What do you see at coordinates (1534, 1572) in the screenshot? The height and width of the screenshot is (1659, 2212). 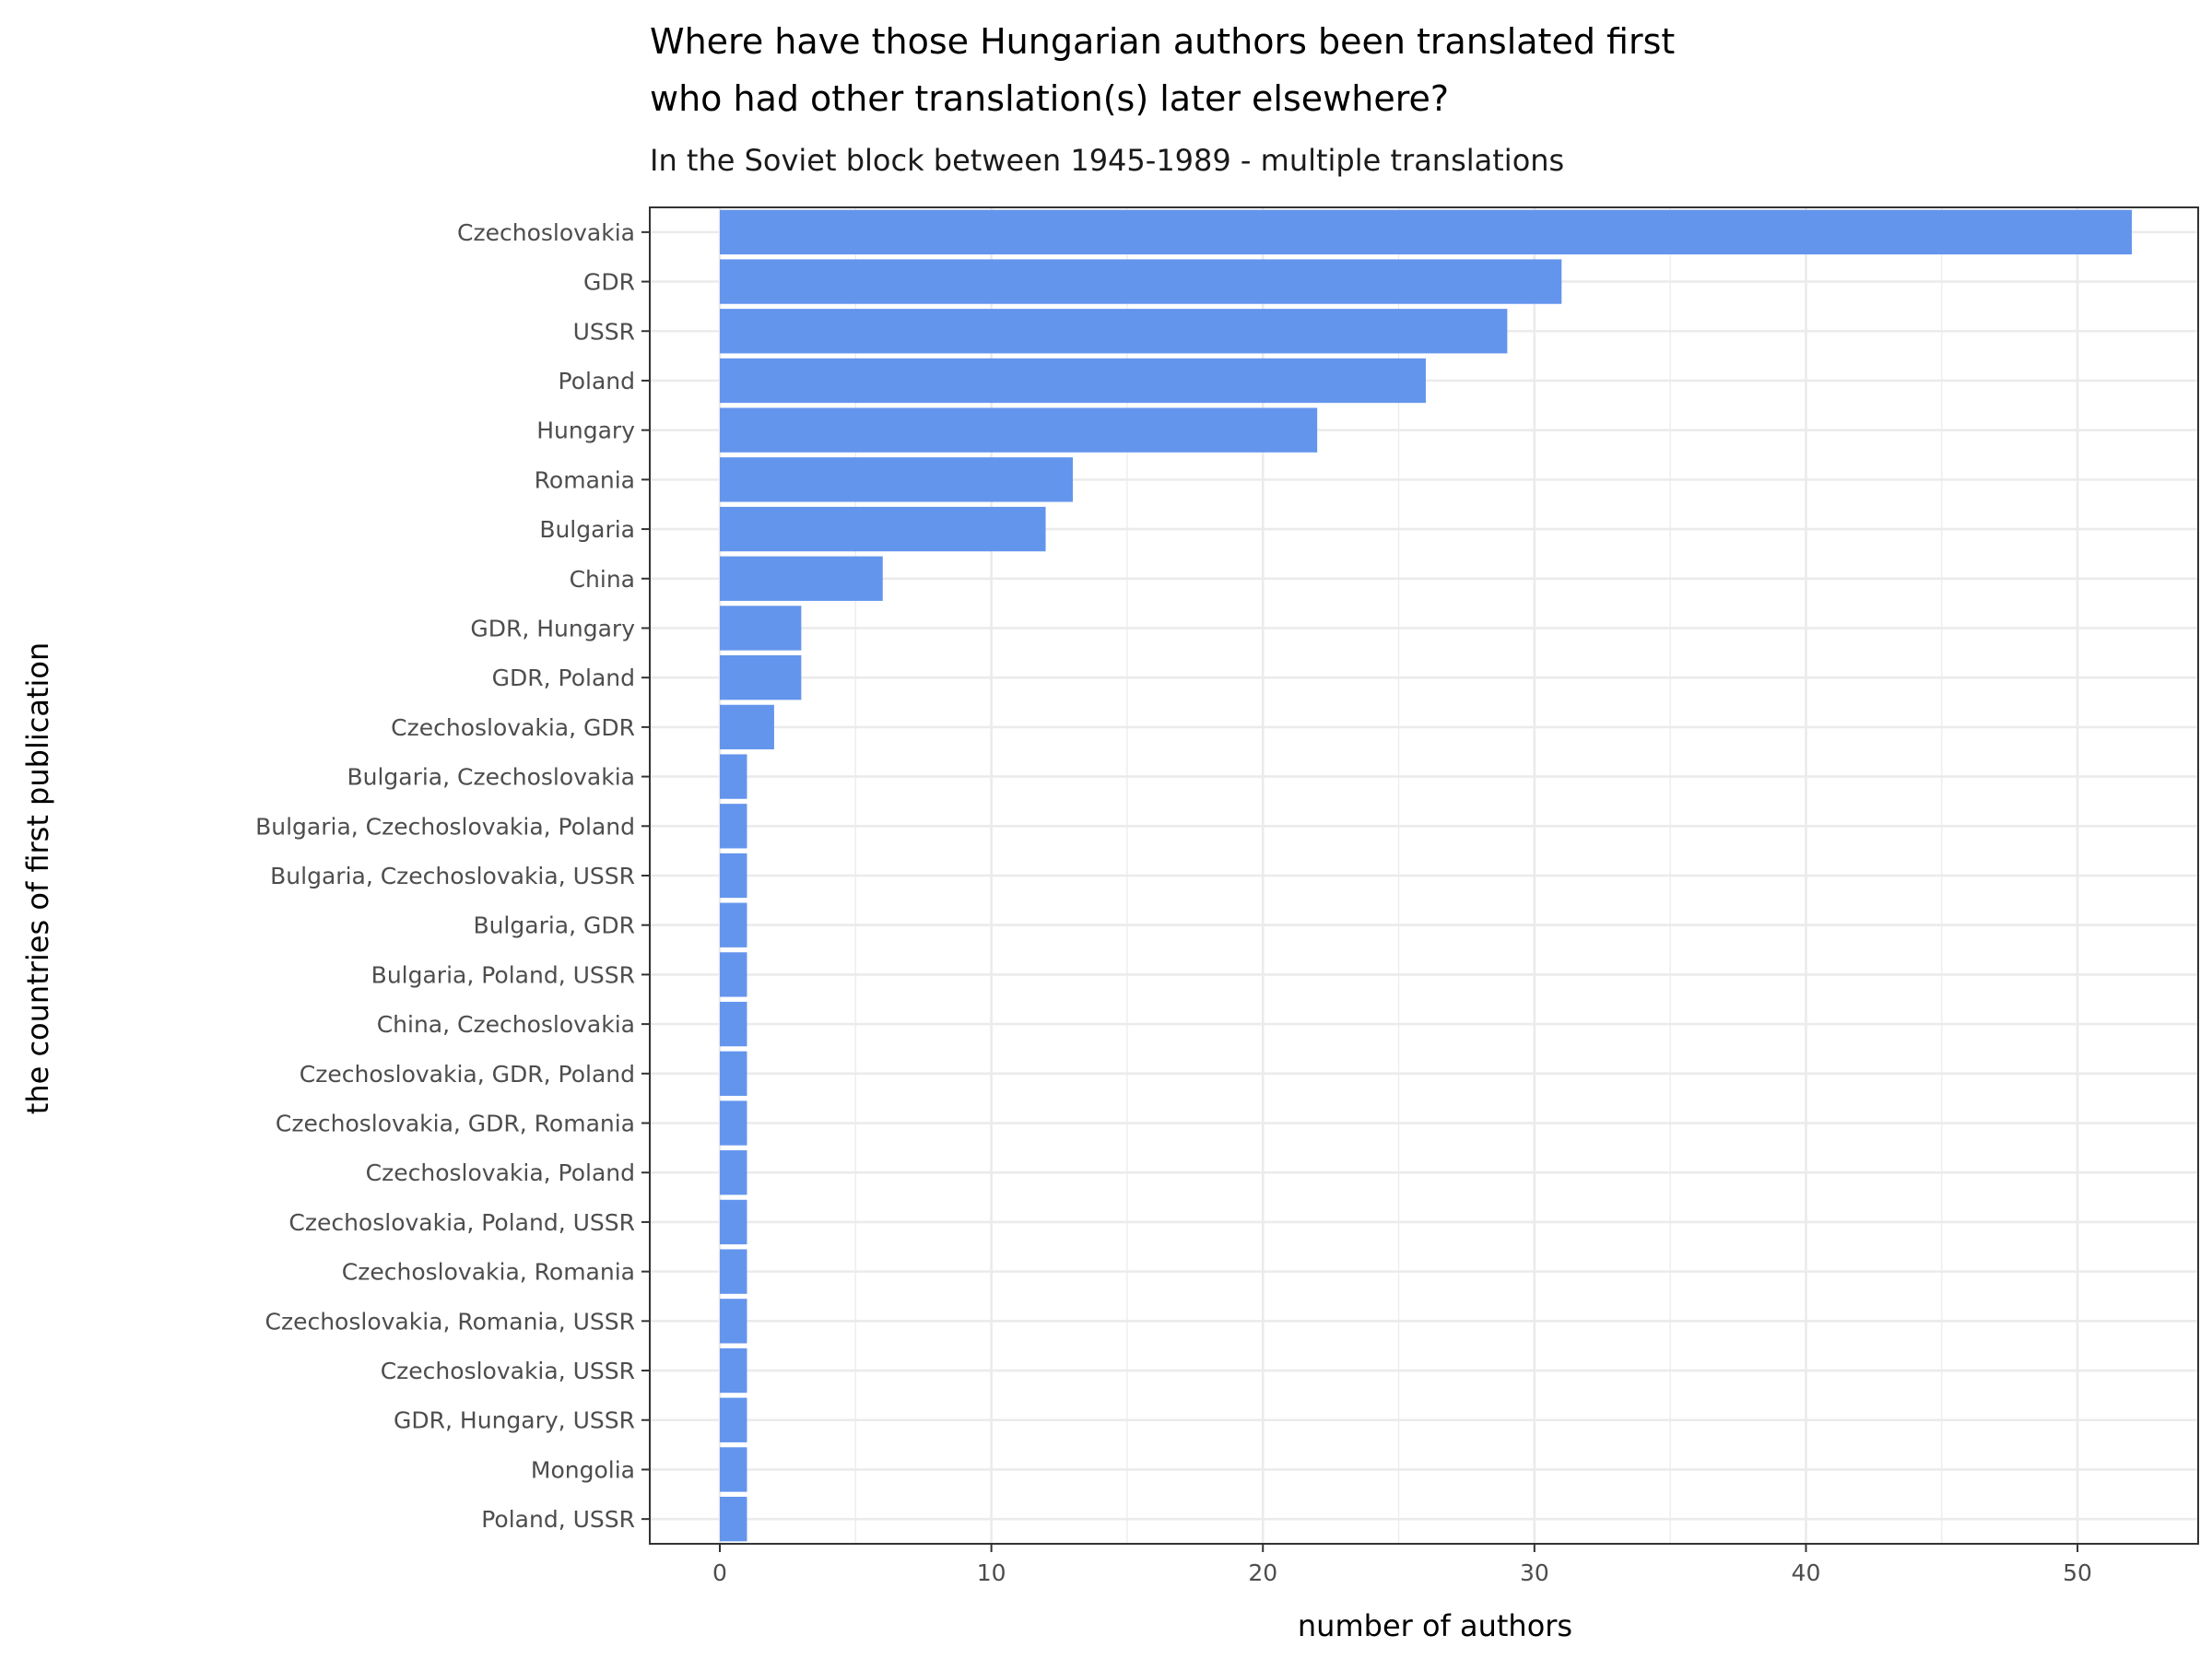 I see `x-tick-label: 30` at bounding box center [1534, 1572].